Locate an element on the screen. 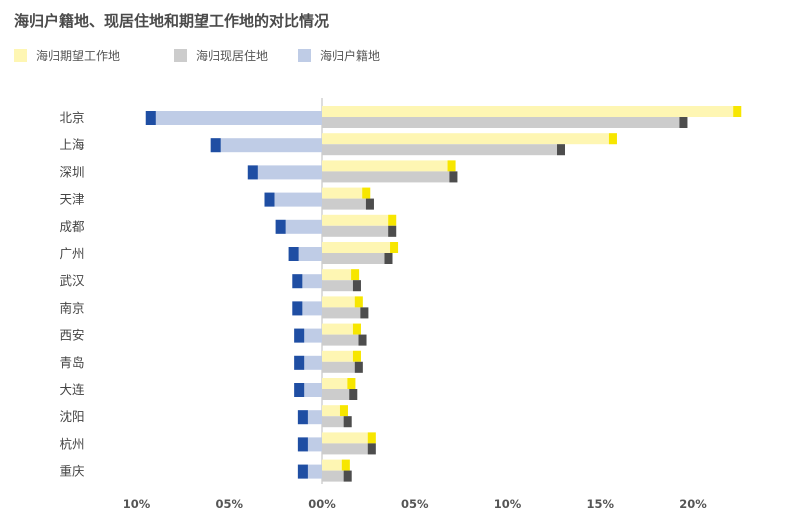  category-label: 杭州 is located at coordinates (71, 443).